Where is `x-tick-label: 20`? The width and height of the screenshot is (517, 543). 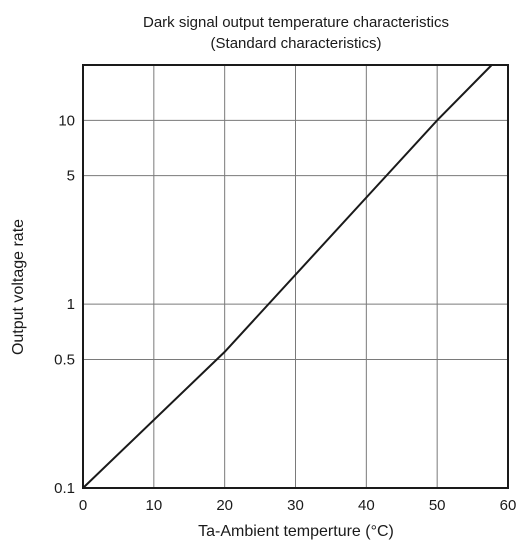 x-tick-label: 20 is located at coordinates (224, 505).